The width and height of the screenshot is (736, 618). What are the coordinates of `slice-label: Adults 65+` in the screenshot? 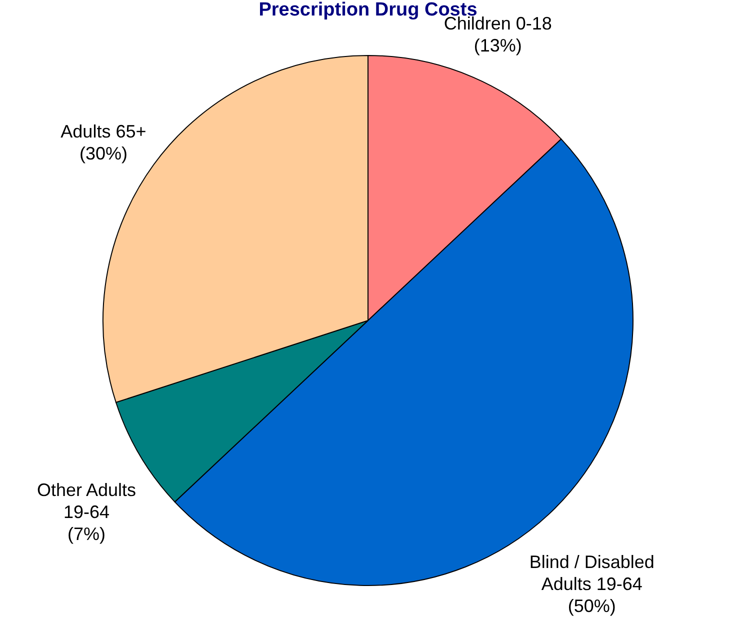 It's located at (103, 131).